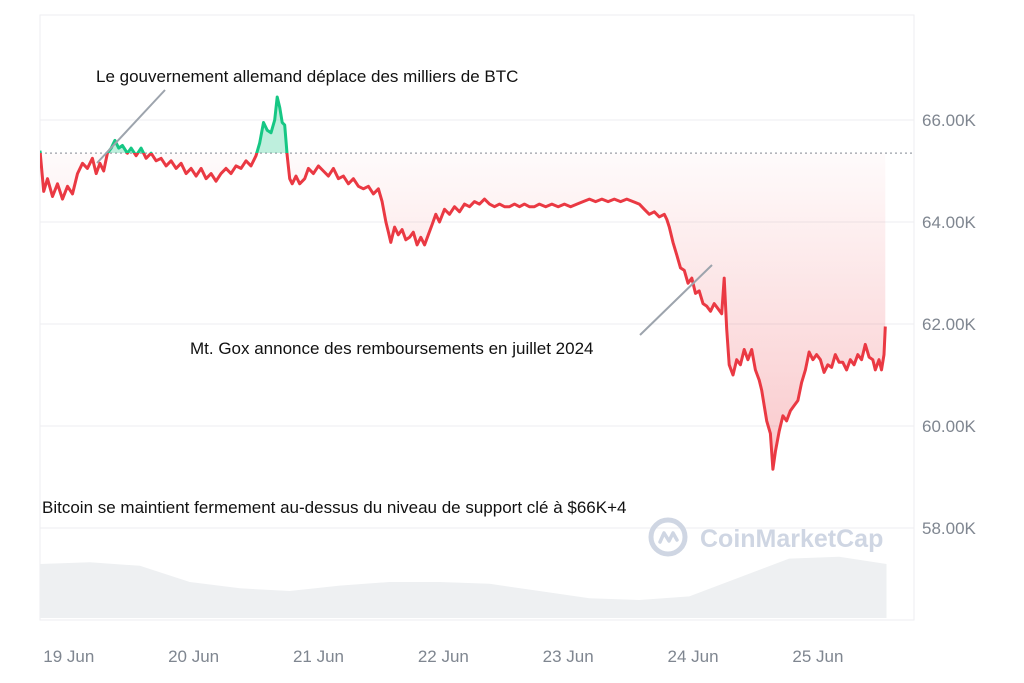 The image size is (1024, 683). I want to click on x-tick-label: 22 Jun, so click(443, 656).